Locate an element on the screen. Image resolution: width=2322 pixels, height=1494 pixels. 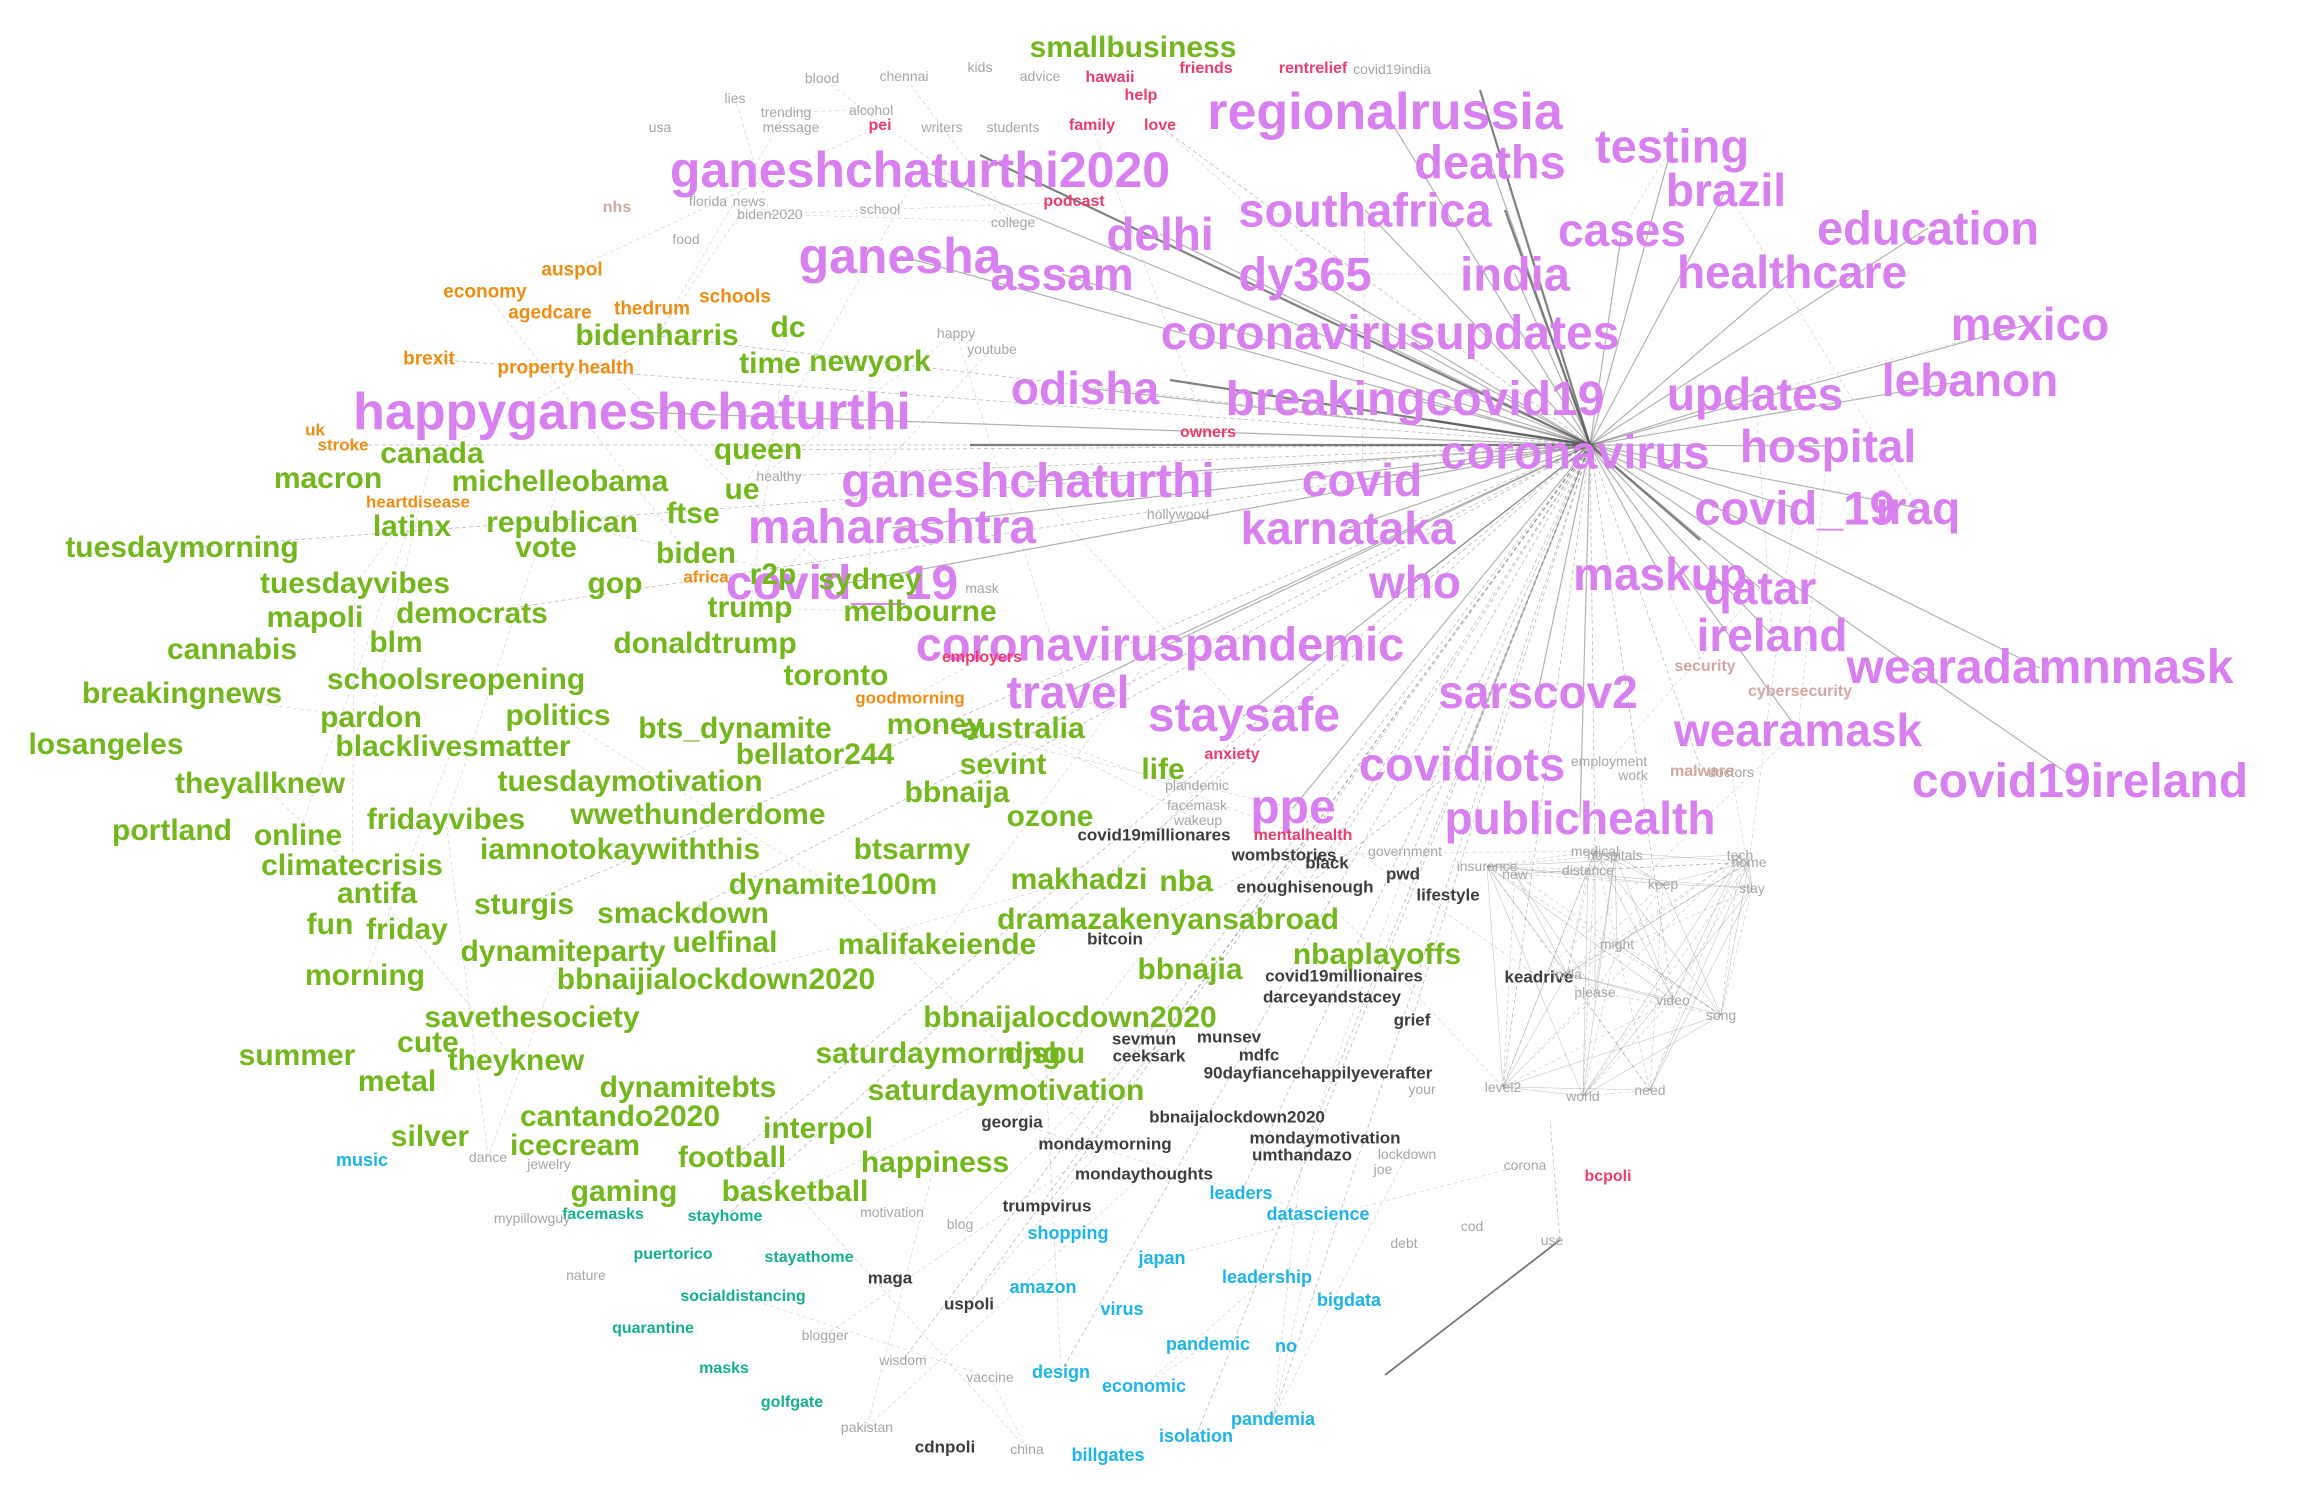
hashtag-node-purple: updates is located at coordinates (1755, 394).